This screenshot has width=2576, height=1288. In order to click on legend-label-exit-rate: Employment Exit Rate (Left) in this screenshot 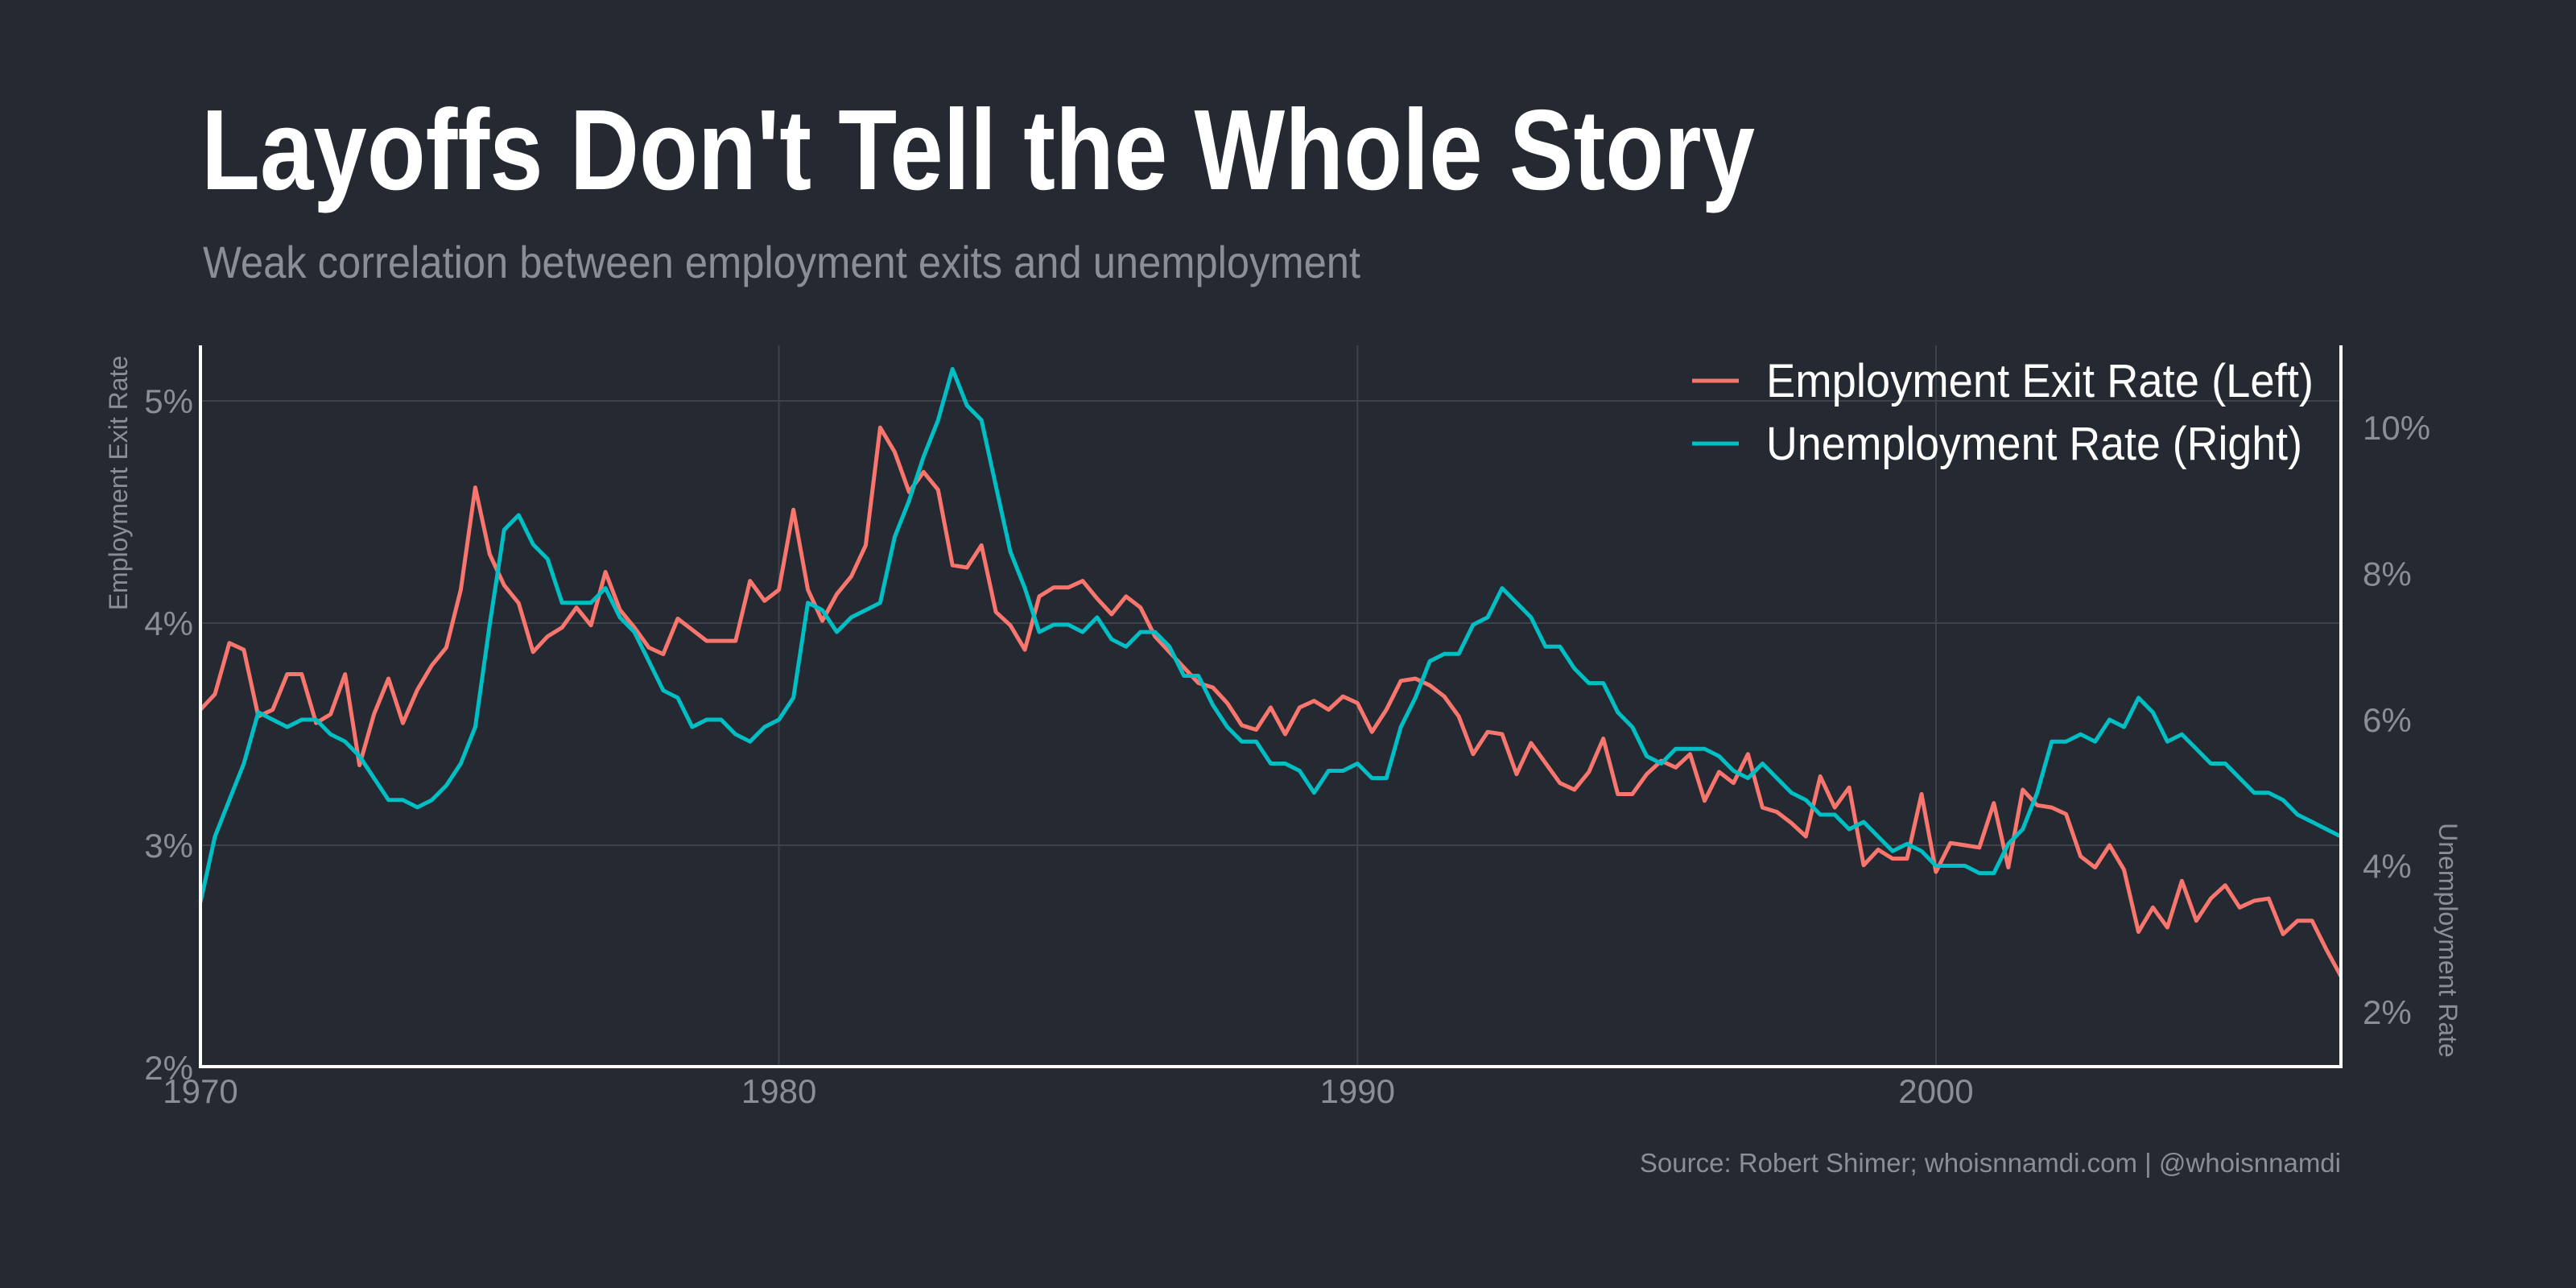, I will do `click(2040, 381)`.